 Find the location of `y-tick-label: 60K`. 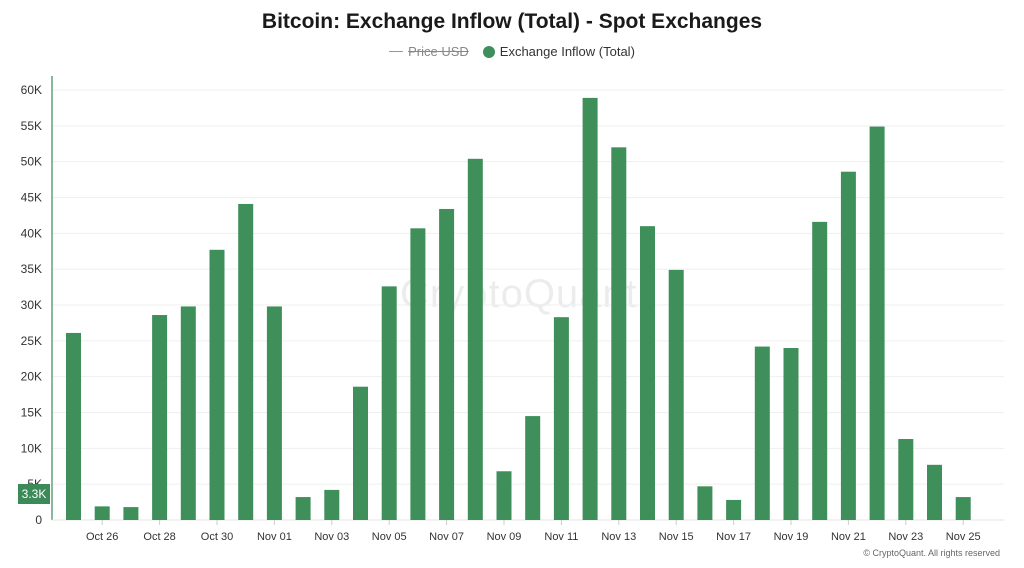

y-tick-label: 60K is located at coordinates (31, 90).